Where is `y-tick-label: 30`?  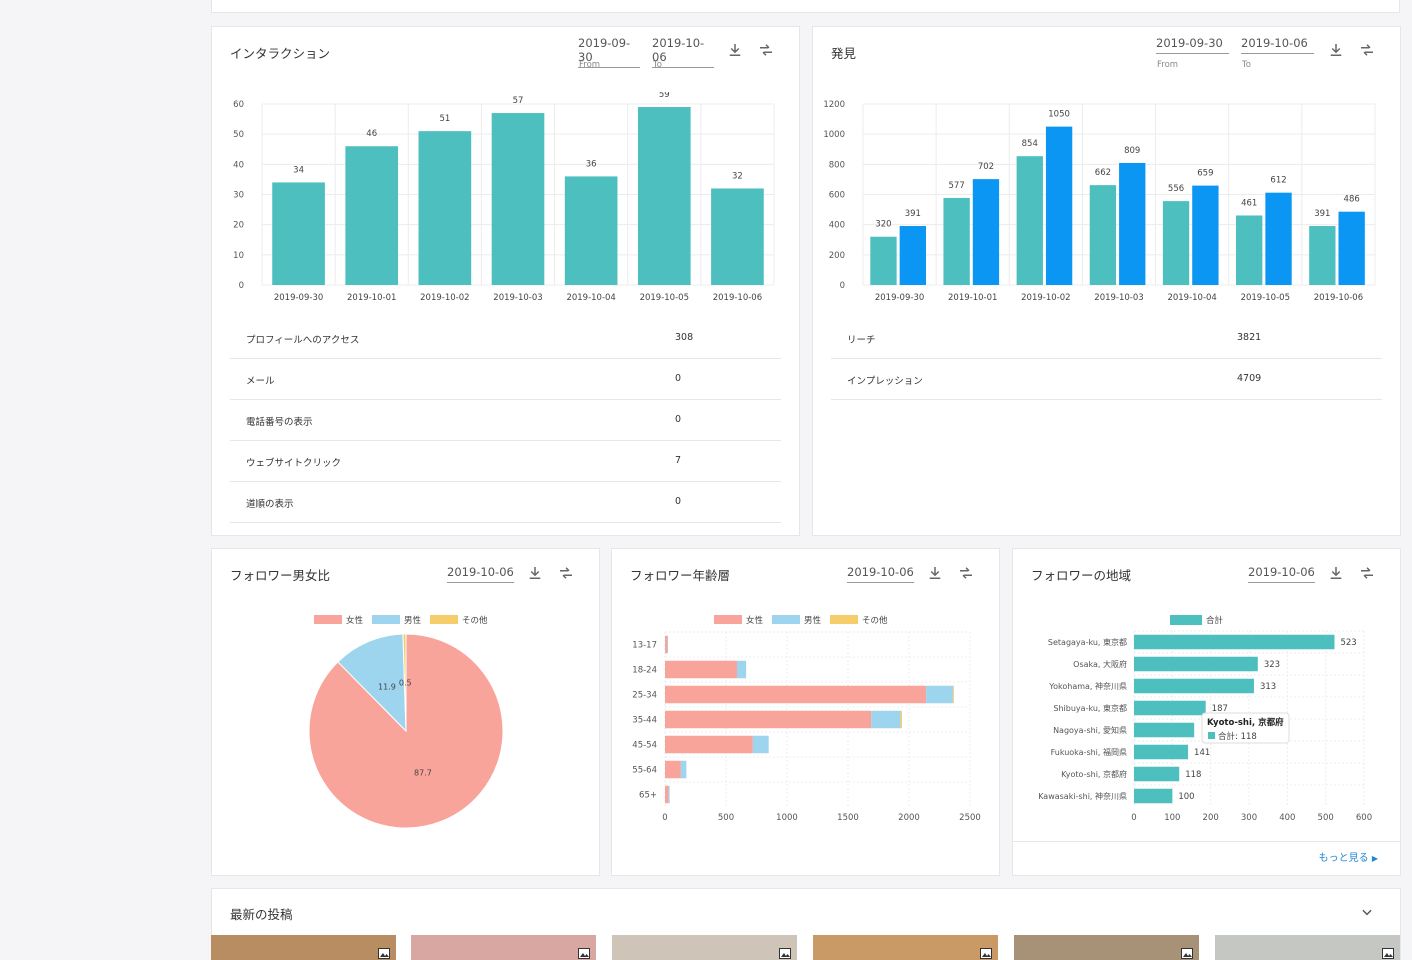 y-tick-label: 30 is located at coordinates (238, 196).